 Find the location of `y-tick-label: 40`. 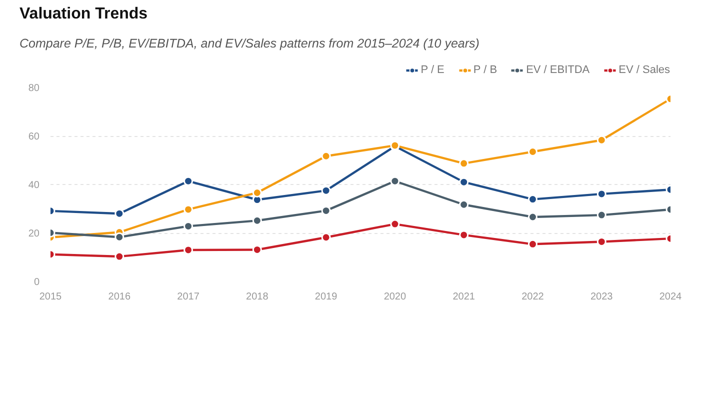

y-tick-label: 40 is located at coordinates (34, 185).